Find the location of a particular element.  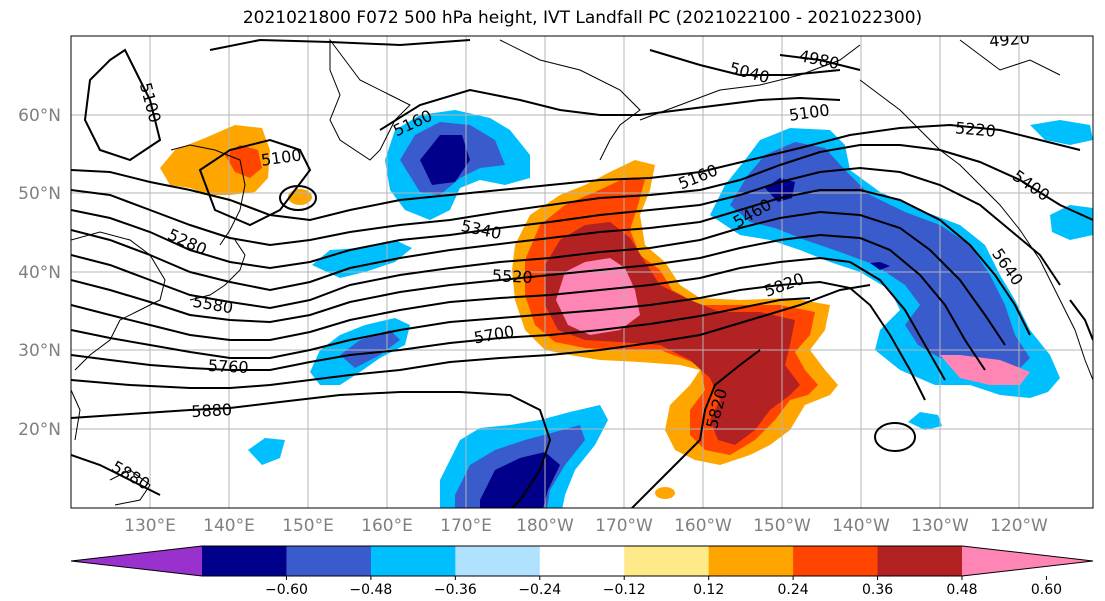

colorbar-tick-label: 0.36 is located at coordinates (877, 590).